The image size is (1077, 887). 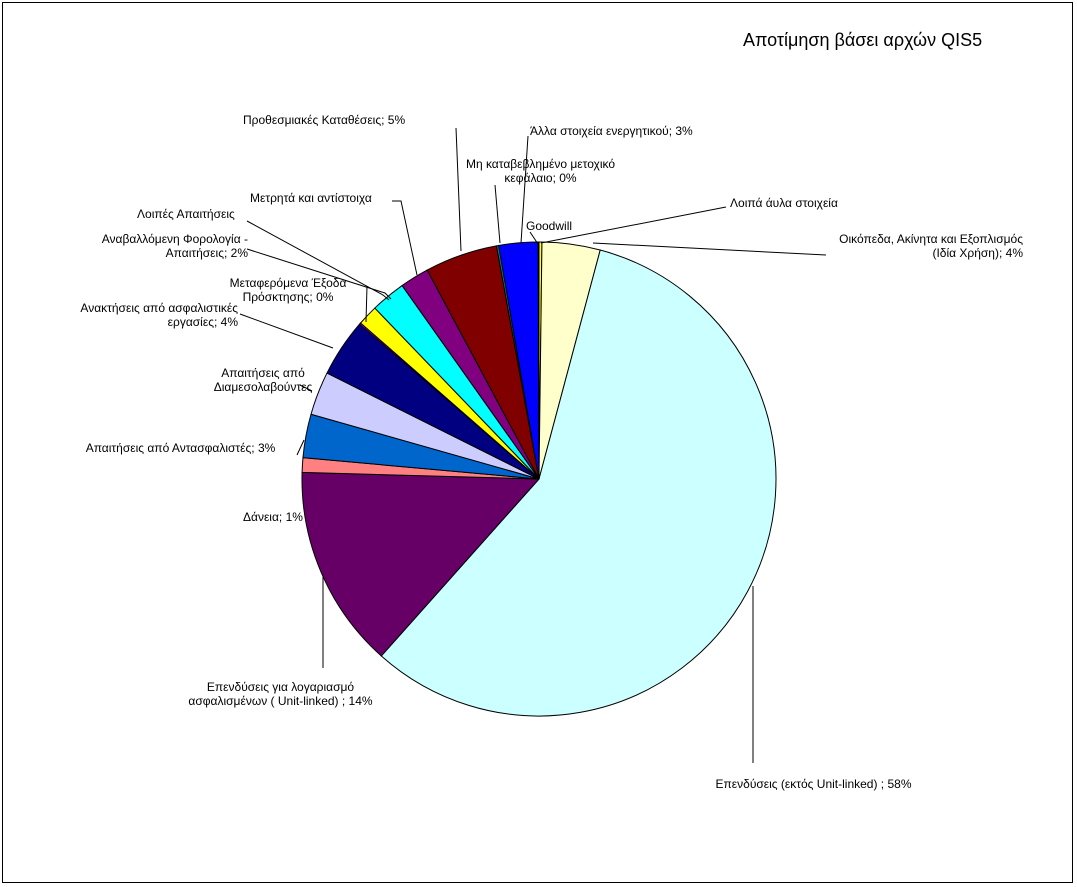 What do you see at coordinates (549, 226) in the screenshot?
I see `slice-label-goodwill: Goodwill` at bounding box center [549, 226].